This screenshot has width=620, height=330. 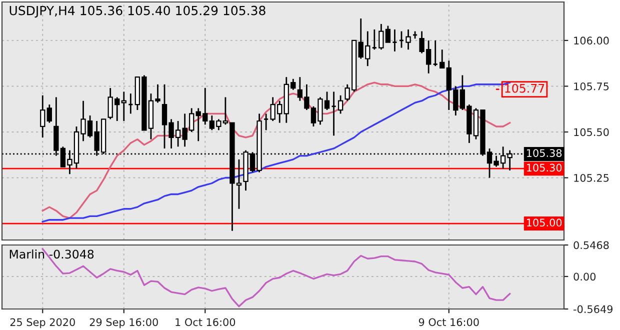 What do you see at coordinates (585, 276) in the screenshot?
I see `y-tick-label: 0.00` at bounding box center [585, 276].